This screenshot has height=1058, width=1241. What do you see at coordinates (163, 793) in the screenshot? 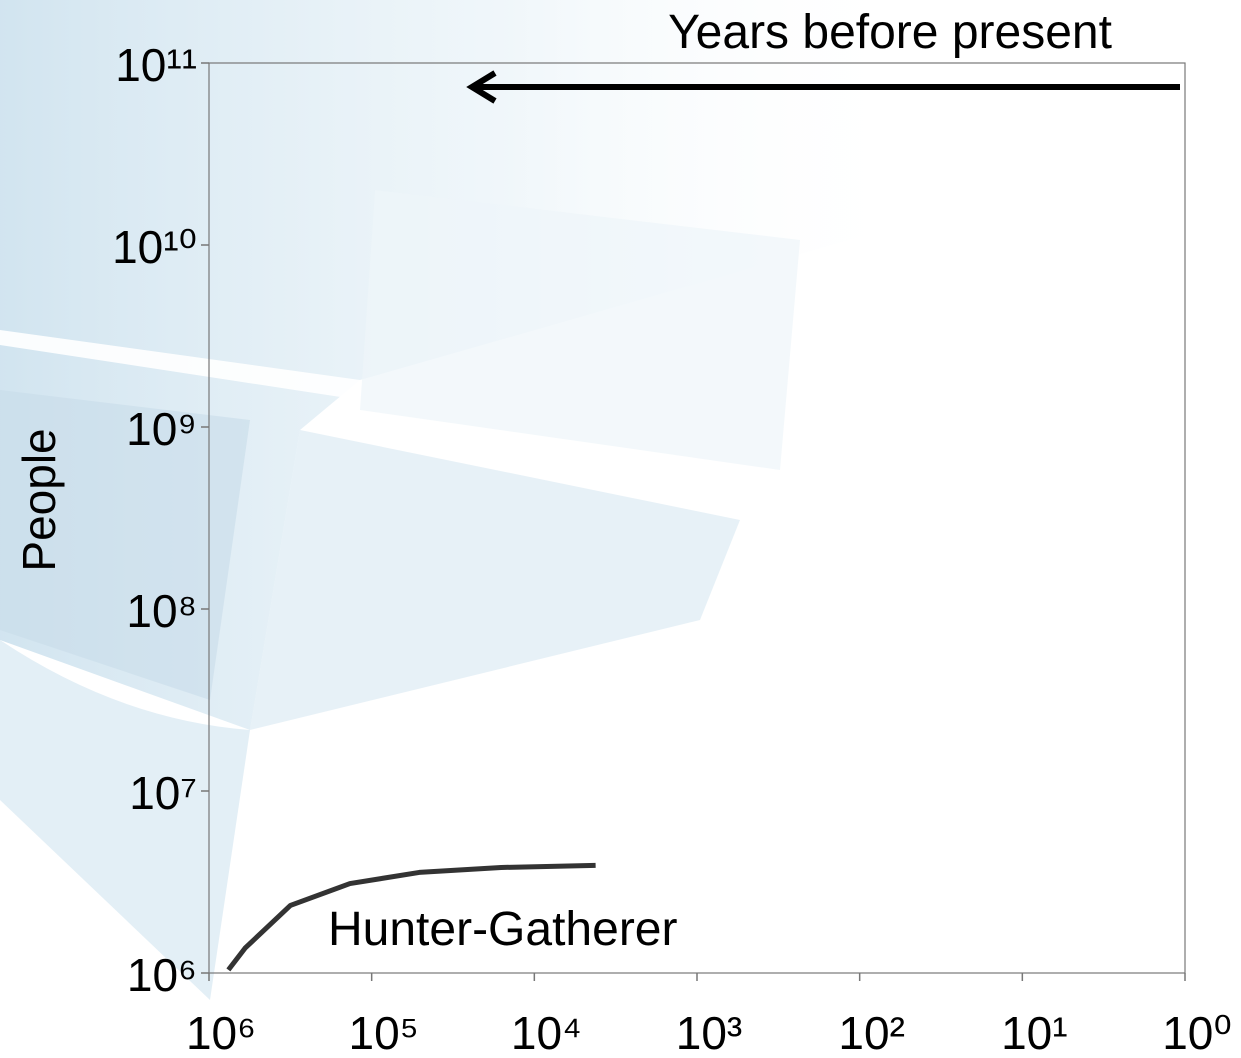
I see `y-tick-label: 10⁷` at bounding box center [163, 793].